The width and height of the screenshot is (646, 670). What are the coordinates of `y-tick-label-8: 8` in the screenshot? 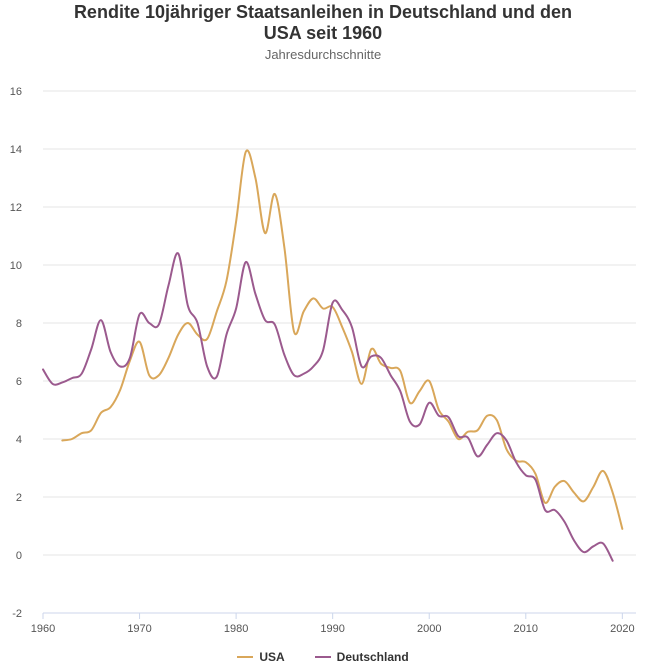 It's located at (19, 324).